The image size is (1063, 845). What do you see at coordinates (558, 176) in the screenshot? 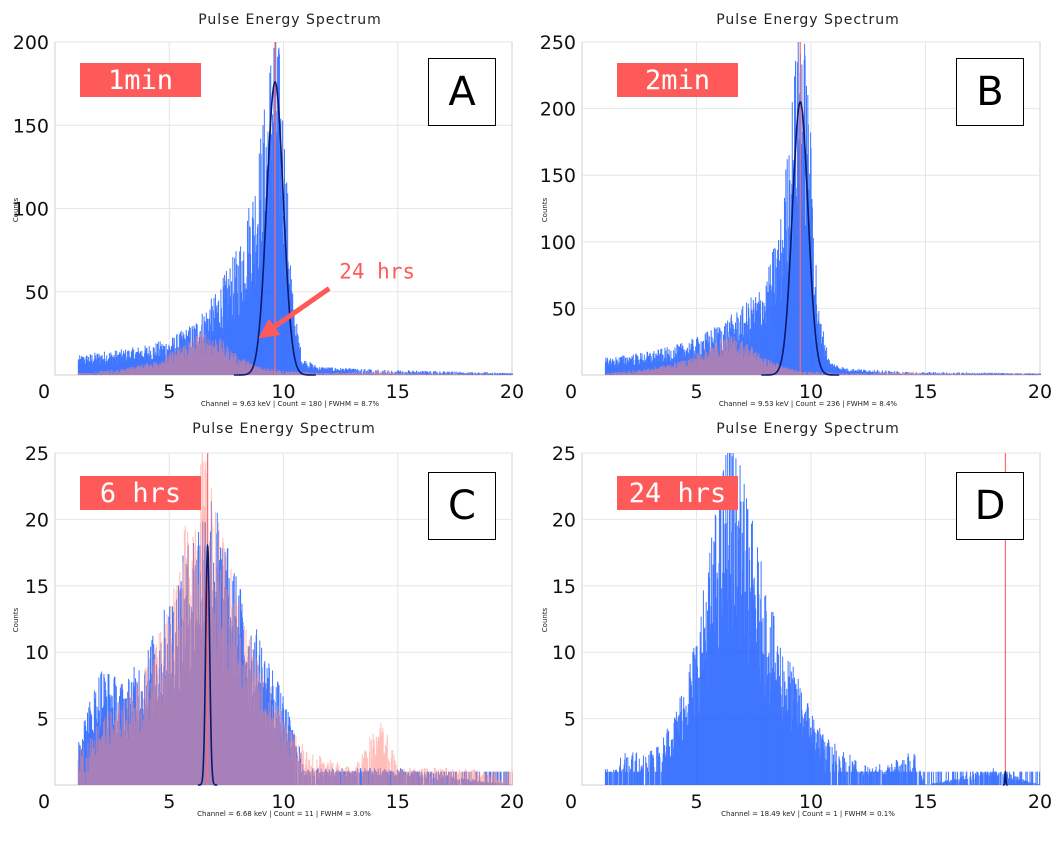
I see `y-tick-label: 150` at bounding box center [558, 176].